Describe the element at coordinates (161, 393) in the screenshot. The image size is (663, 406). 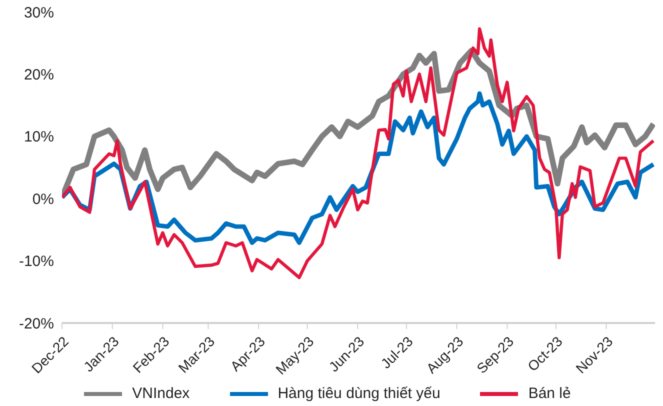
I see `legend-label: VNIndex` at that location.